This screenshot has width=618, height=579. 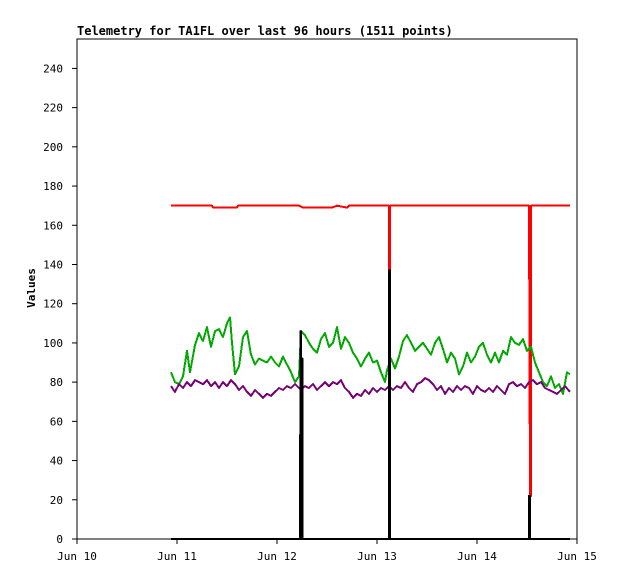 I want to click on y-tick-label: 100, so click(x=53, y=343).